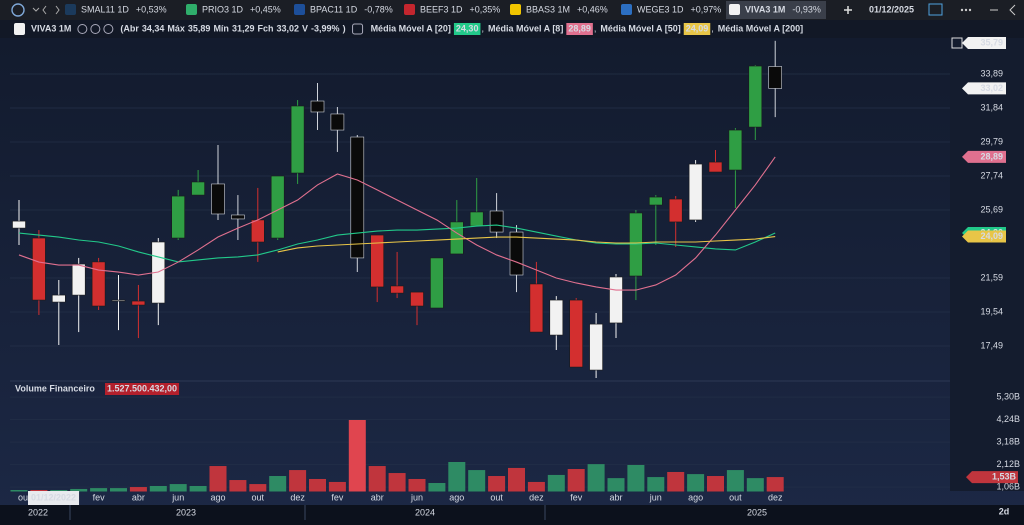 This screenshot has height=525, width=1024. What do you see at coordinates (1004, 511) in the screenshot?
I see `period: 2d` at bounding box center [1004, 511].